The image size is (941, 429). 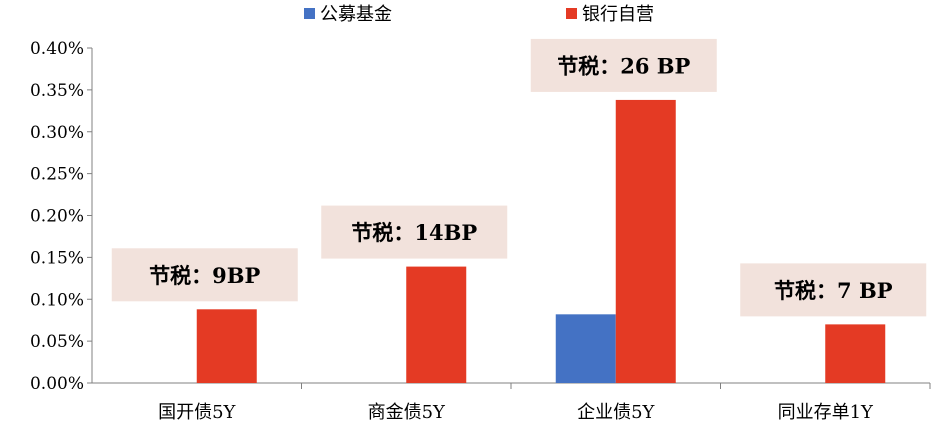 I want to click on annotation-label: 节税：7 BP, so click(x=833, y=290).